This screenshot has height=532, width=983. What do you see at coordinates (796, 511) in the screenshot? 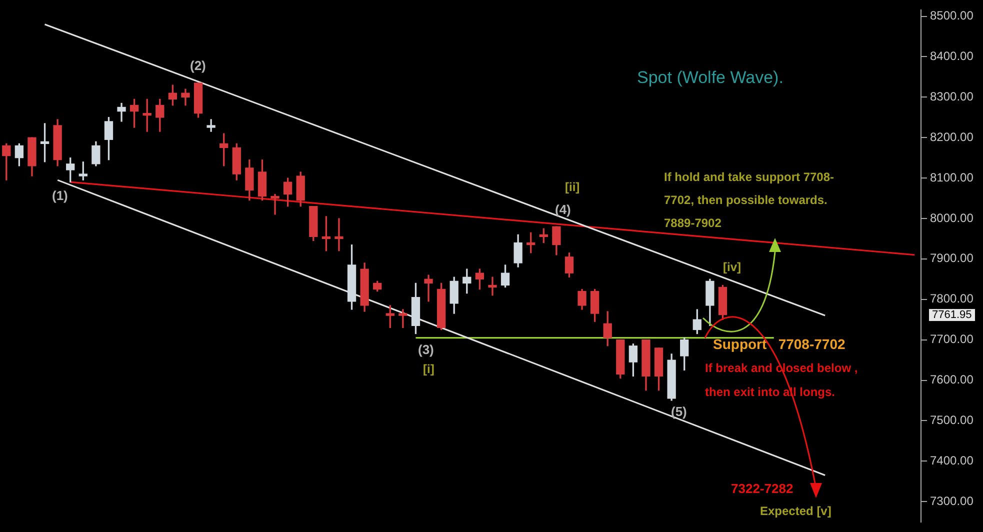
I see `annotation: Expected [v]` at bounding box center [796, 511].